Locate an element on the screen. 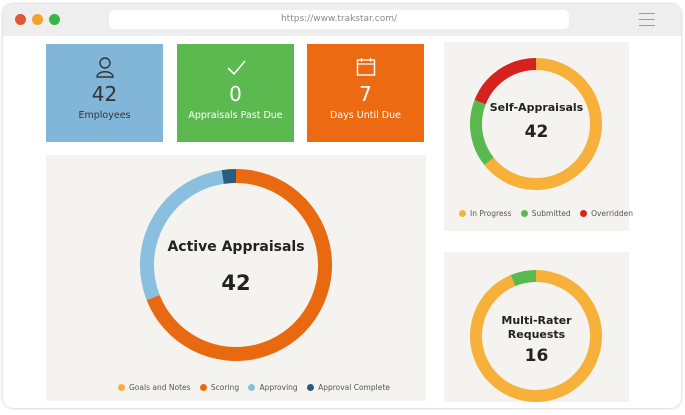  past-due-count: 0 is located at coordinates (235, 94).